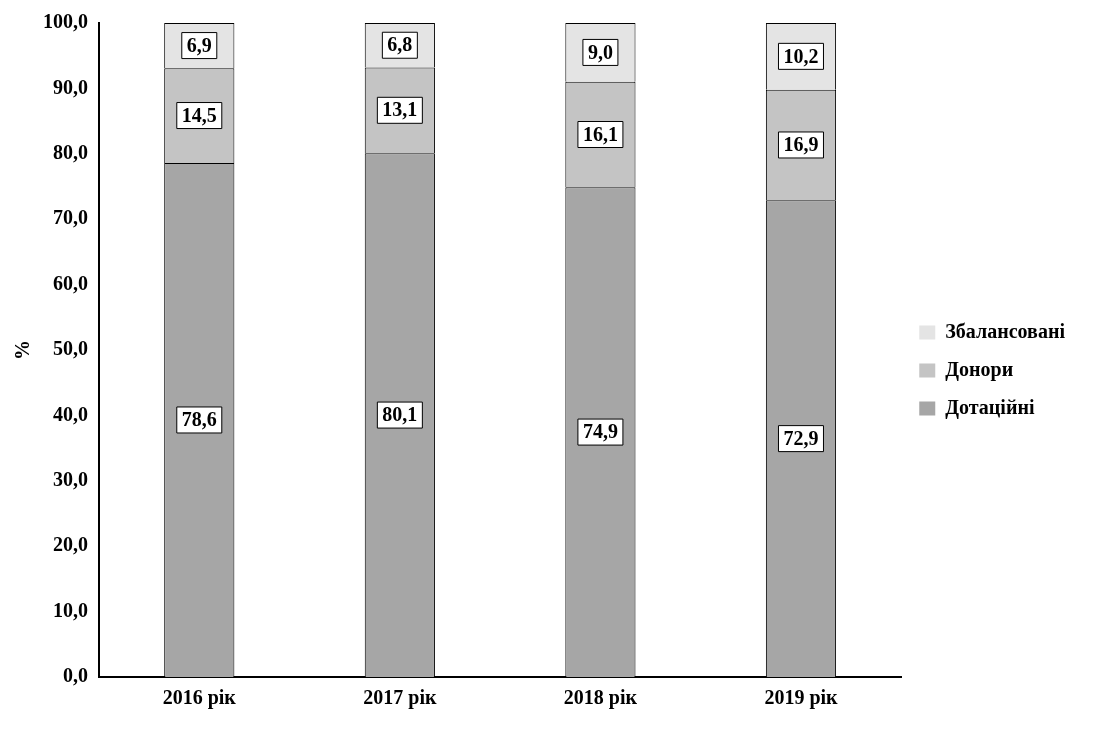  What do you see at coordinates (600, 133) in the screenshot?
I see `data-label: 16,1` at bounding box center [600, 133].